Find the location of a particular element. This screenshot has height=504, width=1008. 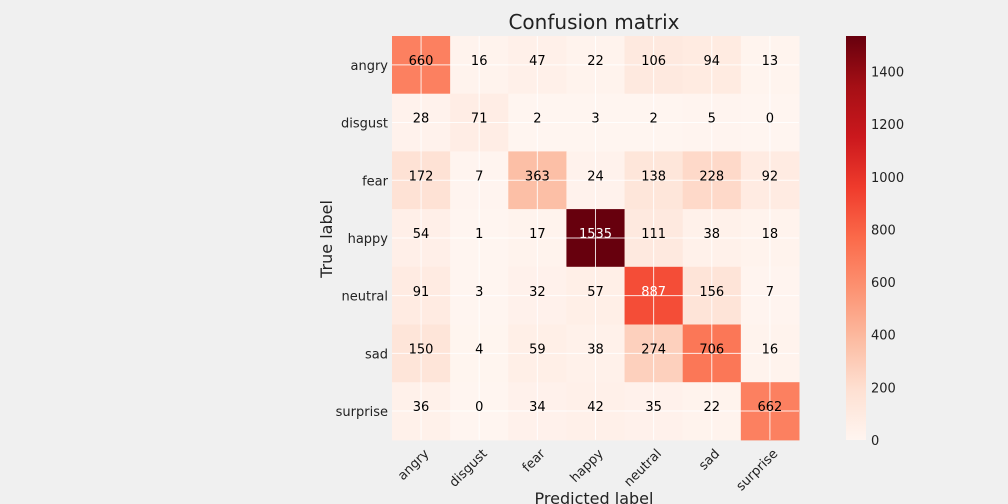

cell-value-label: 4 is located at coordinates (479, 350).